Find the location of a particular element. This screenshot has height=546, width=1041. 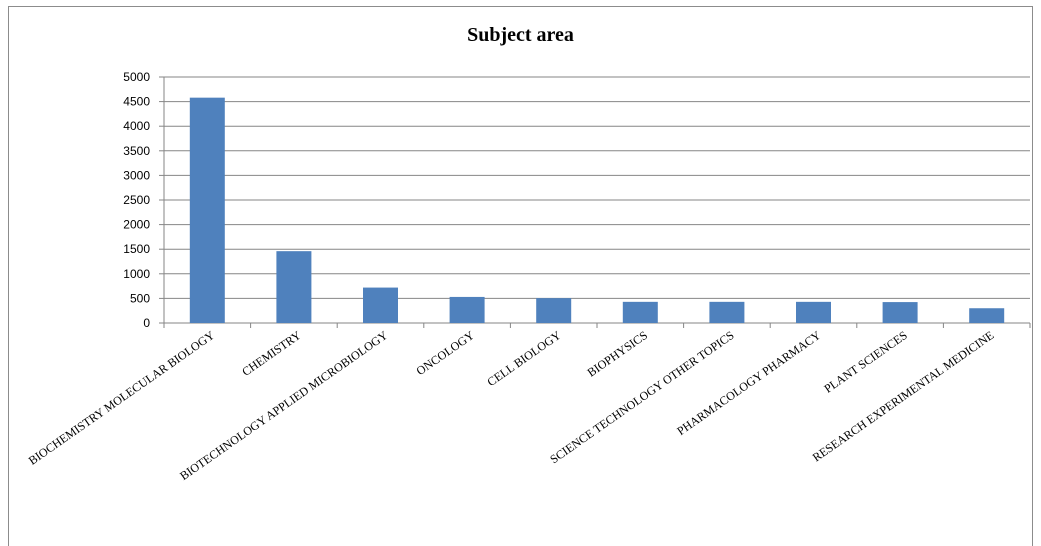

y-tick: 4000 is located at coordinates (576, 126).